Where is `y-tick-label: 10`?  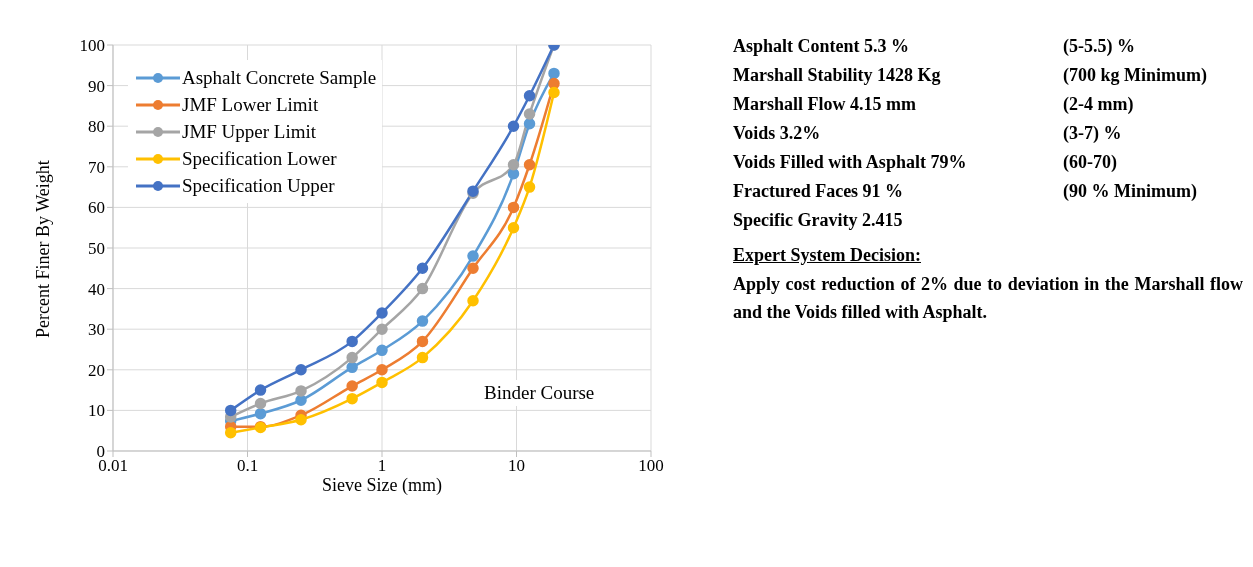 y-tick-label: 10 is located at coordinates (96, 411).